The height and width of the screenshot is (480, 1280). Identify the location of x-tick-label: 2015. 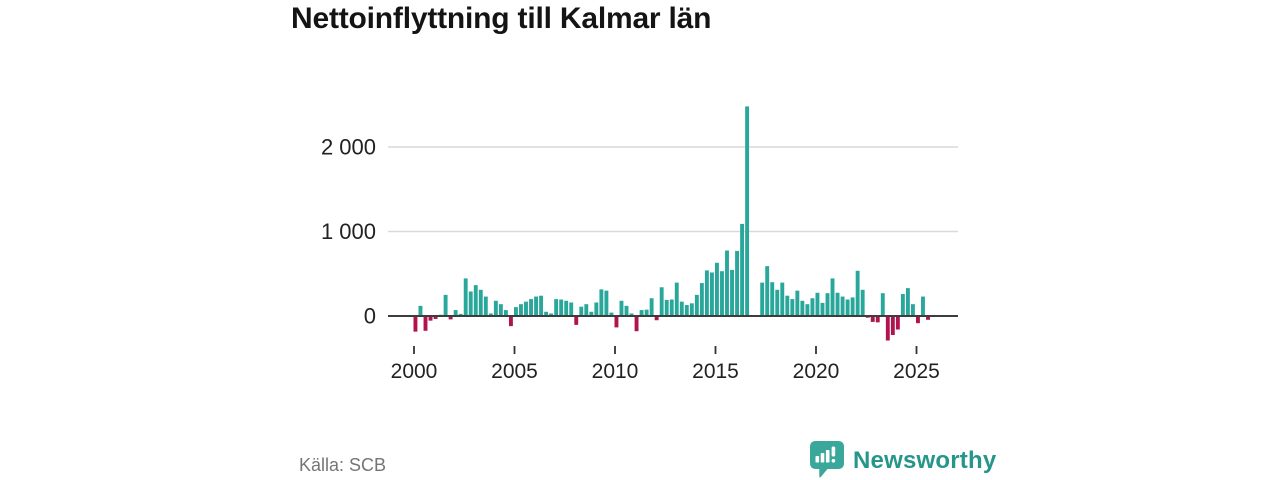
(715, 371).